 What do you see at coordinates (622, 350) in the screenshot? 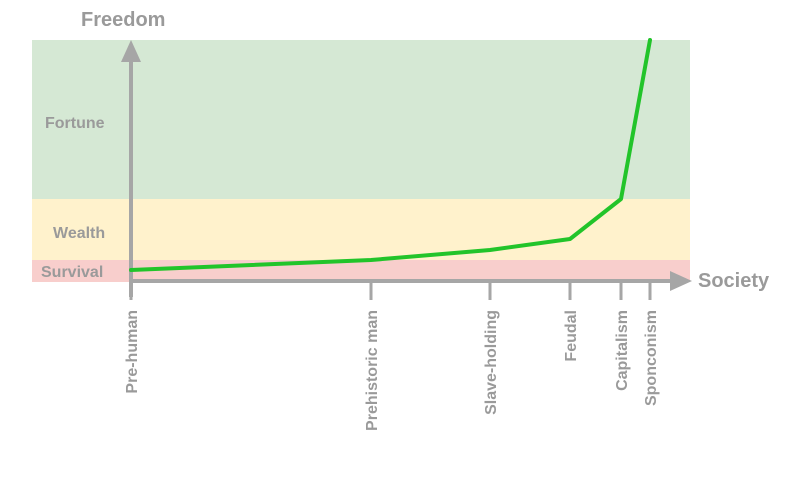
I see `stage-label-capitalism: Capitalism` at bounding box center [622, 350].